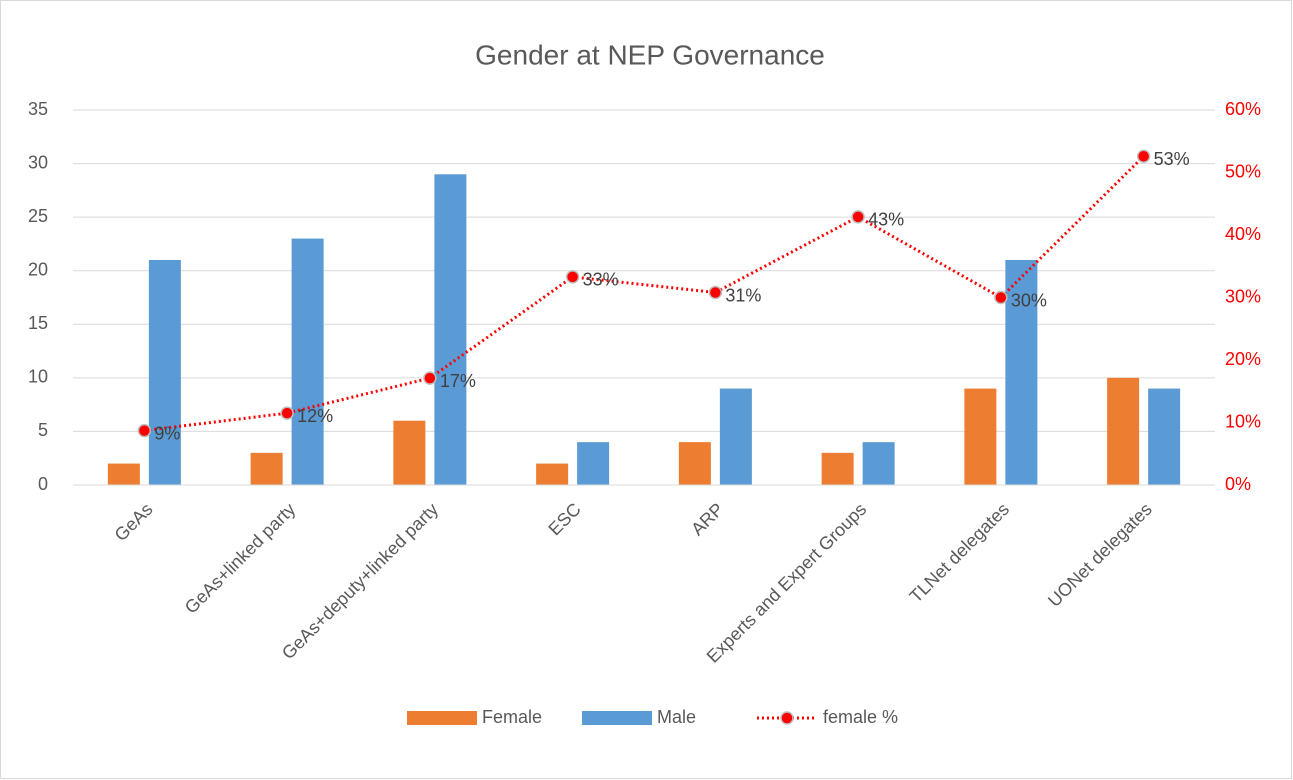  I want to click on y-tick-label: 20, so click(38, 269).